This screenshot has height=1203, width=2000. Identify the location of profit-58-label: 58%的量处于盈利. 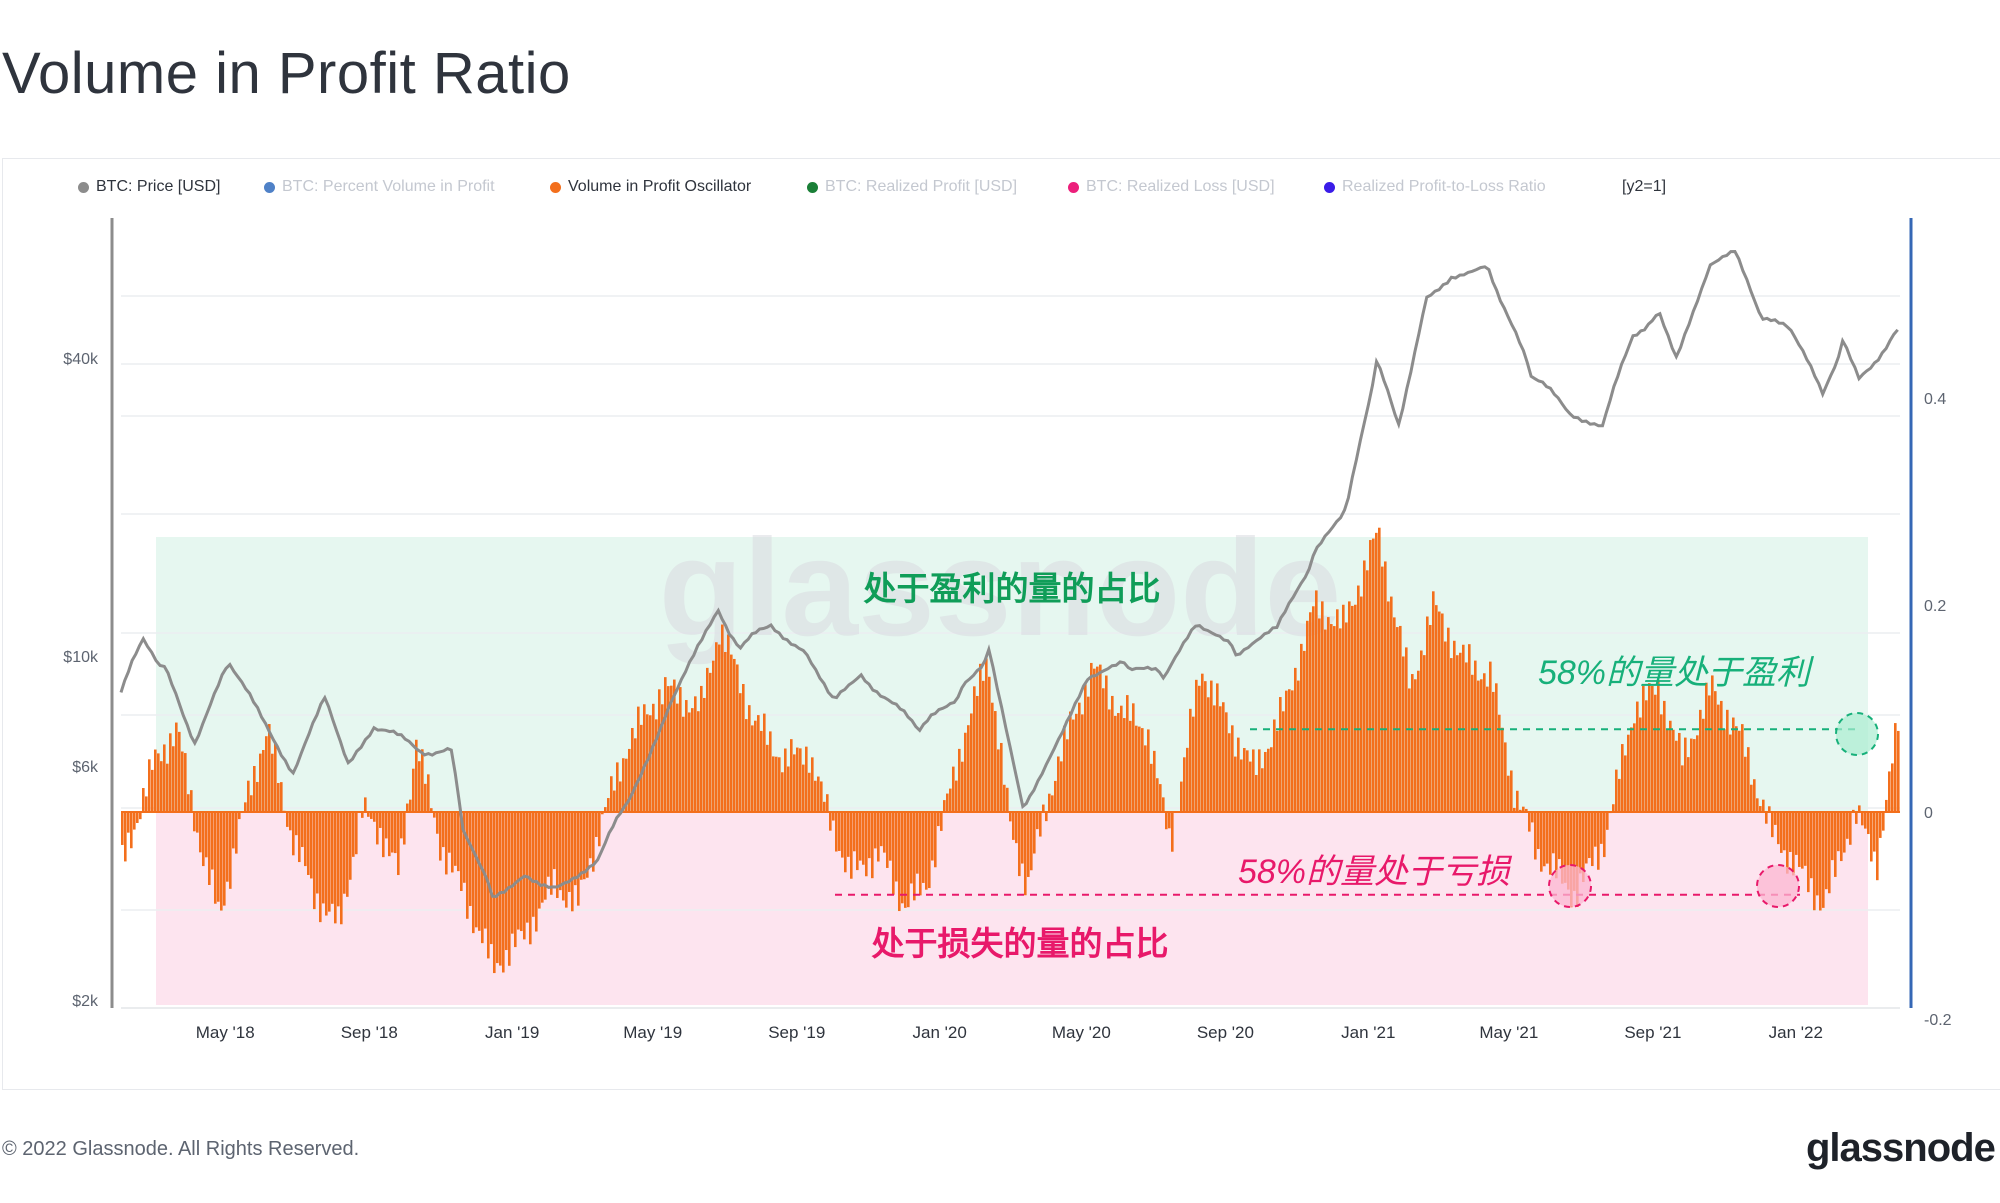
(1676, 673).